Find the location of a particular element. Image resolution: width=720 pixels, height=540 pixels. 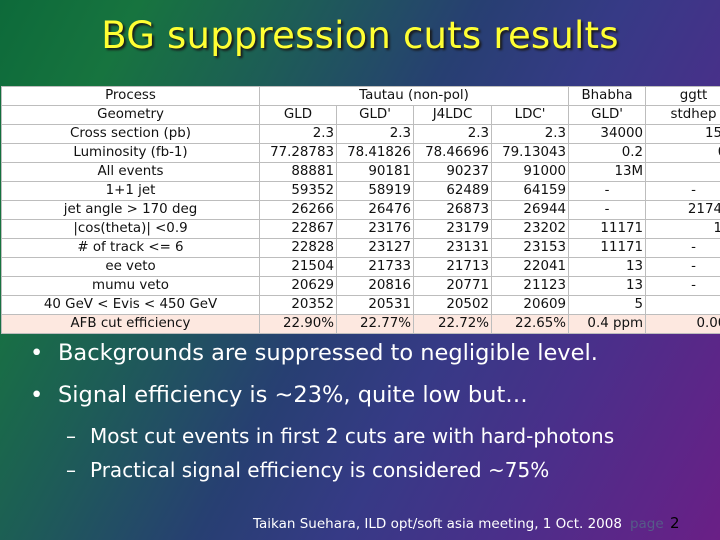

table-cell: 20352 is located at coordinates (298, 305).